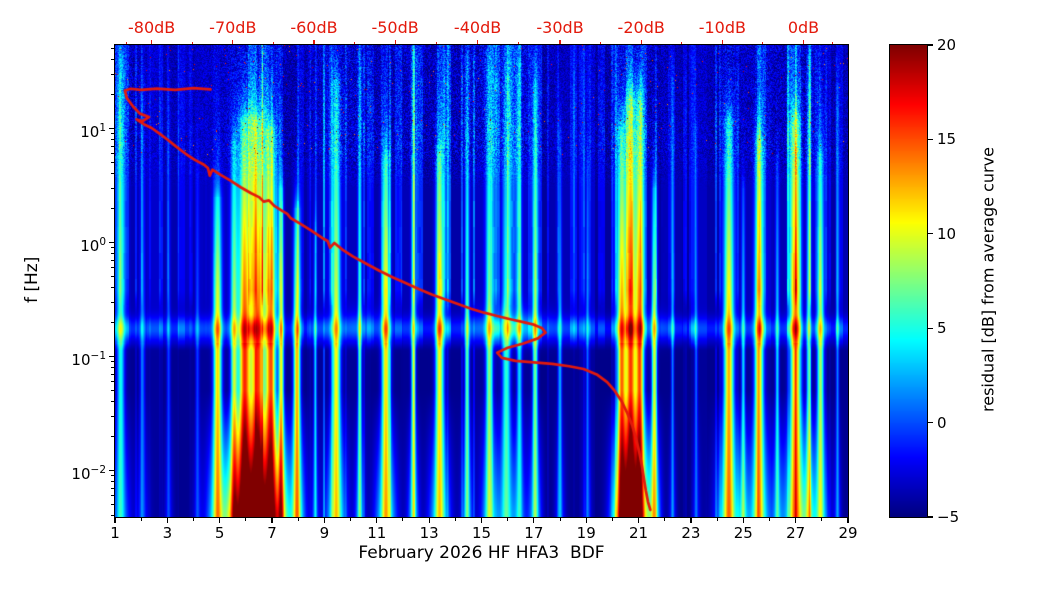  What do you see at coordinates (722, 27) in the screenshot?
I see `top-axis-label: -10dB` at bounding box center [722, 27].